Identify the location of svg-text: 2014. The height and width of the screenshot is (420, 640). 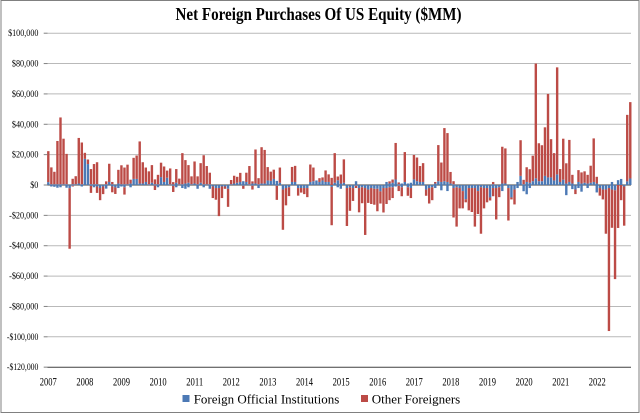
(304, 383).